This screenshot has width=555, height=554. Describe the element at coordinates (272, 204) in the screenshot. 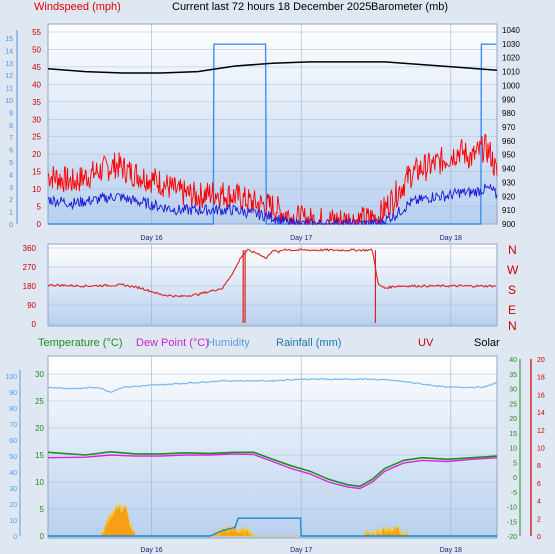

I see `series-wind-average-line` at that location.